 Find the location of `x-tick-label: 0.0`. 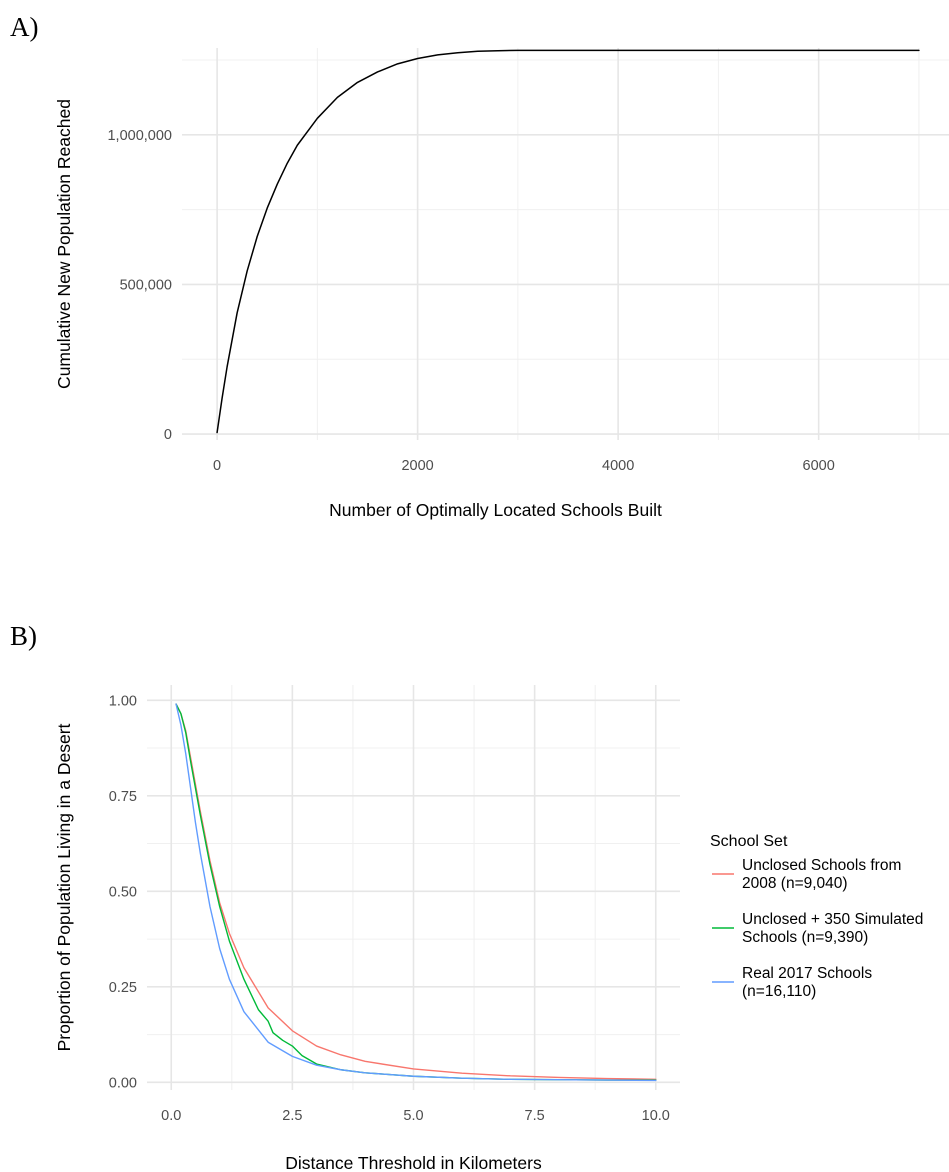

x-tick-label: 0.0 is located at coordinates (171, 1116).